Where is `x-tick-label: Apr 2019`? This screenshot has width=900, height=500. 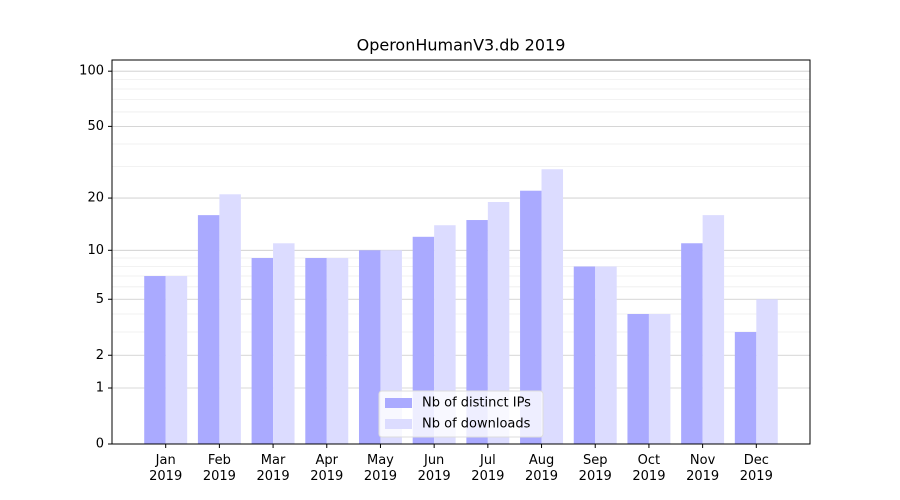 x-tick-label: Apr 2019 is located at coordinates (327, 468).